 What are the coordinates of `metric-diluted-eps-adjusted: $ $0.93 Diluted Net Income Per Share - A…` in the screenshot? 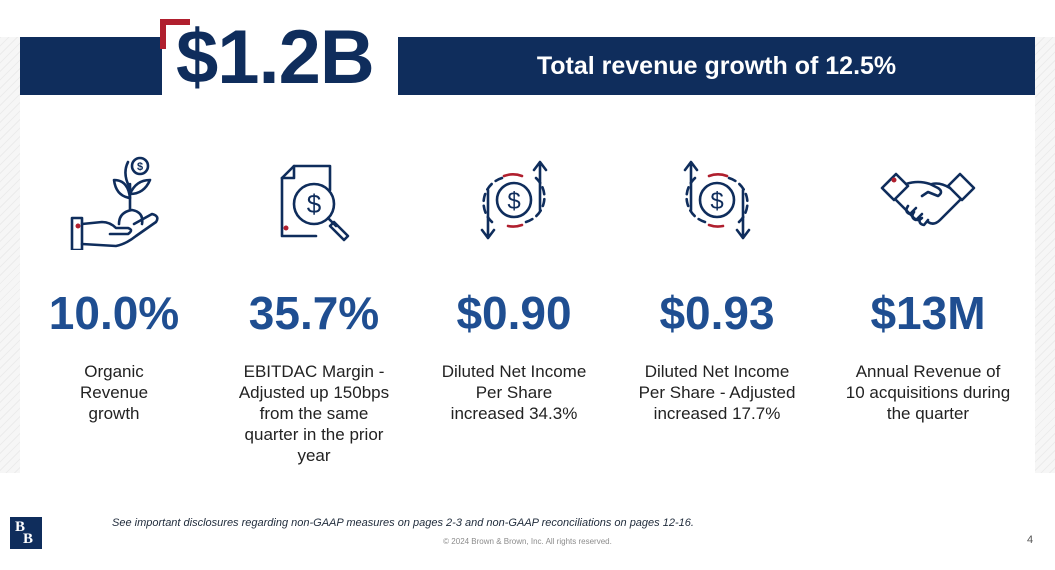 It's located at (717, 287).